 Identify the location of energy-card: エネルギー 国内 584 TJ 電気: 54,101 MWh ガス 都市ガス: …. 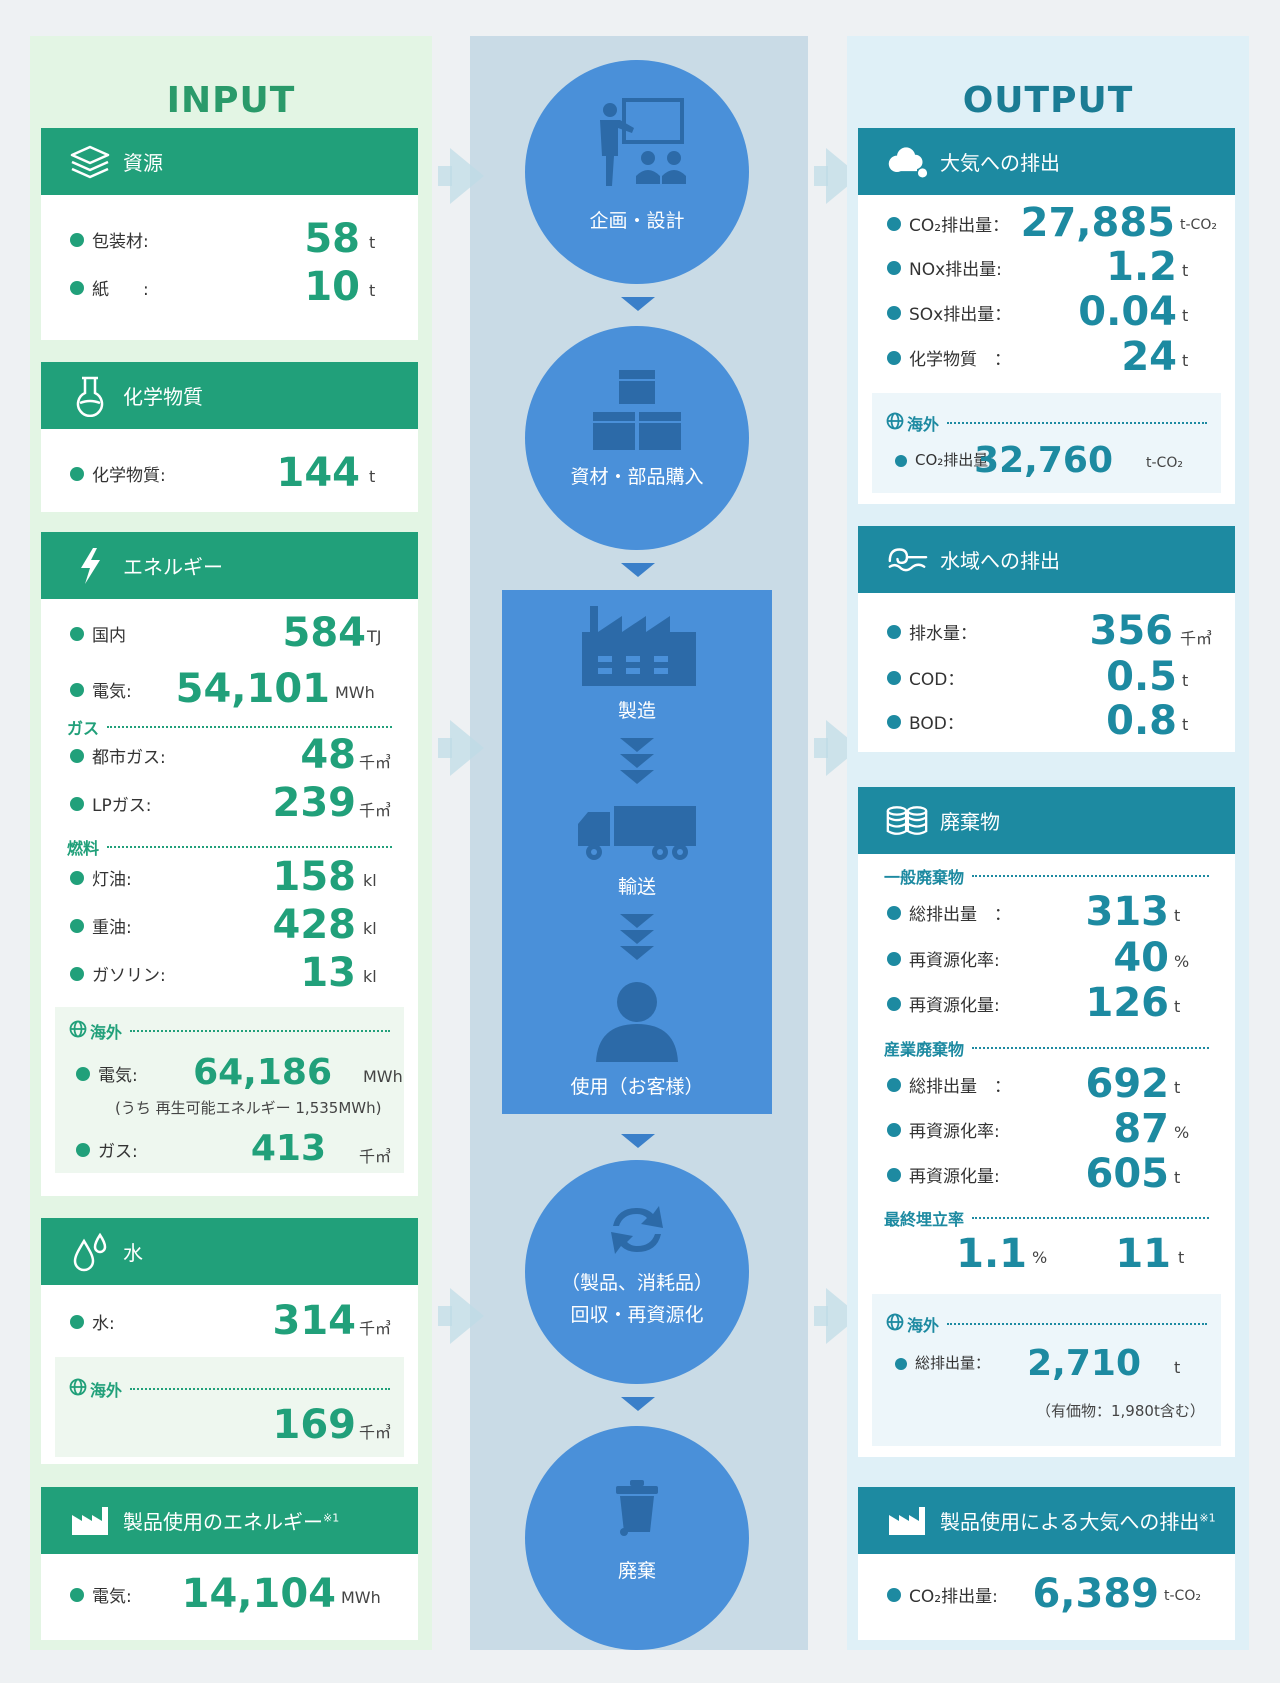
(229, 864).